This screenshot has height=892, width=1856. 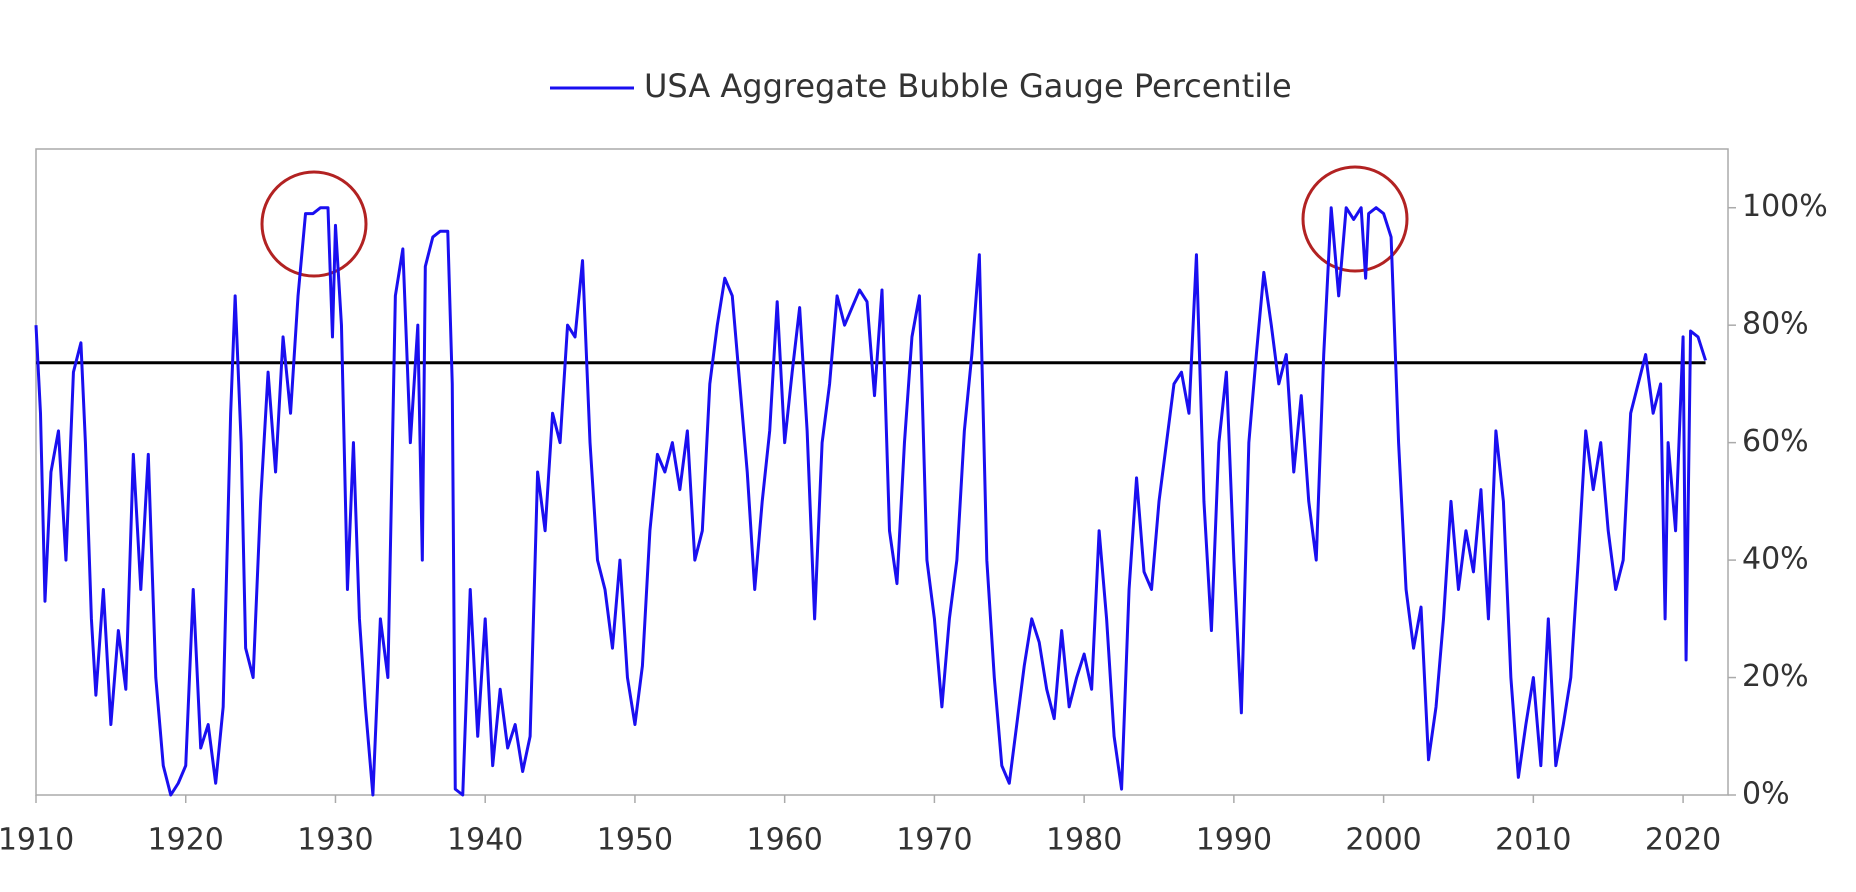 I want to click on y-tick-label: 20%, so click(x=1775, y=676).